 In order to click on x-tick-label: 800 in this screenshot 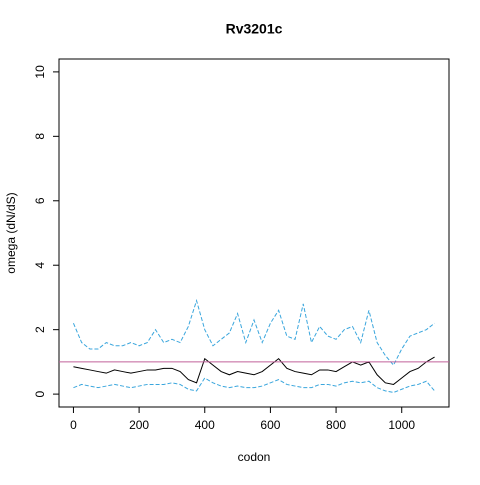, I will do `click(336, 425)`.